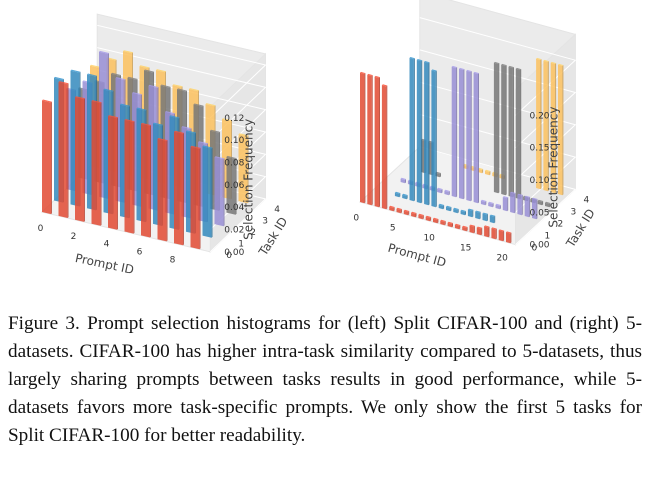  What do you see at coordinates (107, 245) in the screenshot?
I see `x-tick-label: 4` at bounding box center [107, 245].